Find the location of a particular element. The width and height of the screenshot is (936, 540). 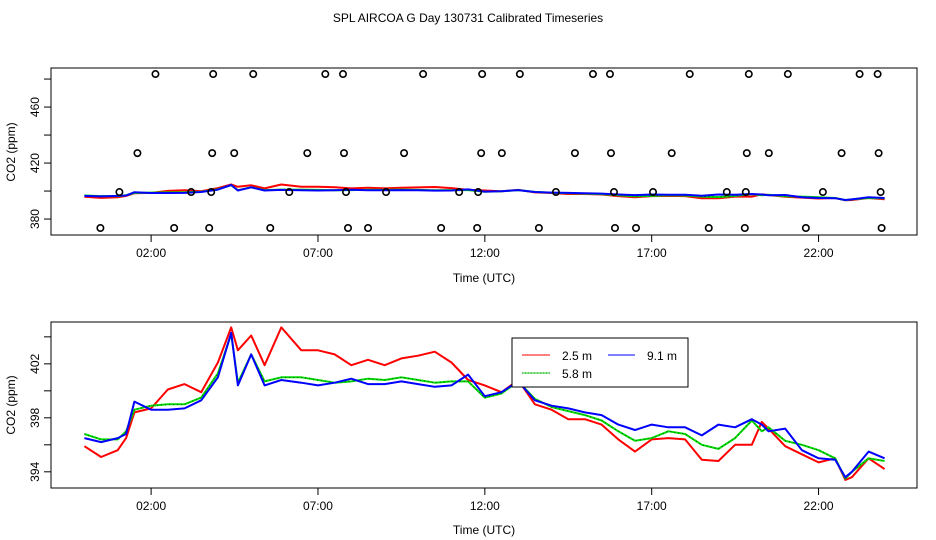

series-line-5-8-m is located at coordinates (484, 193).